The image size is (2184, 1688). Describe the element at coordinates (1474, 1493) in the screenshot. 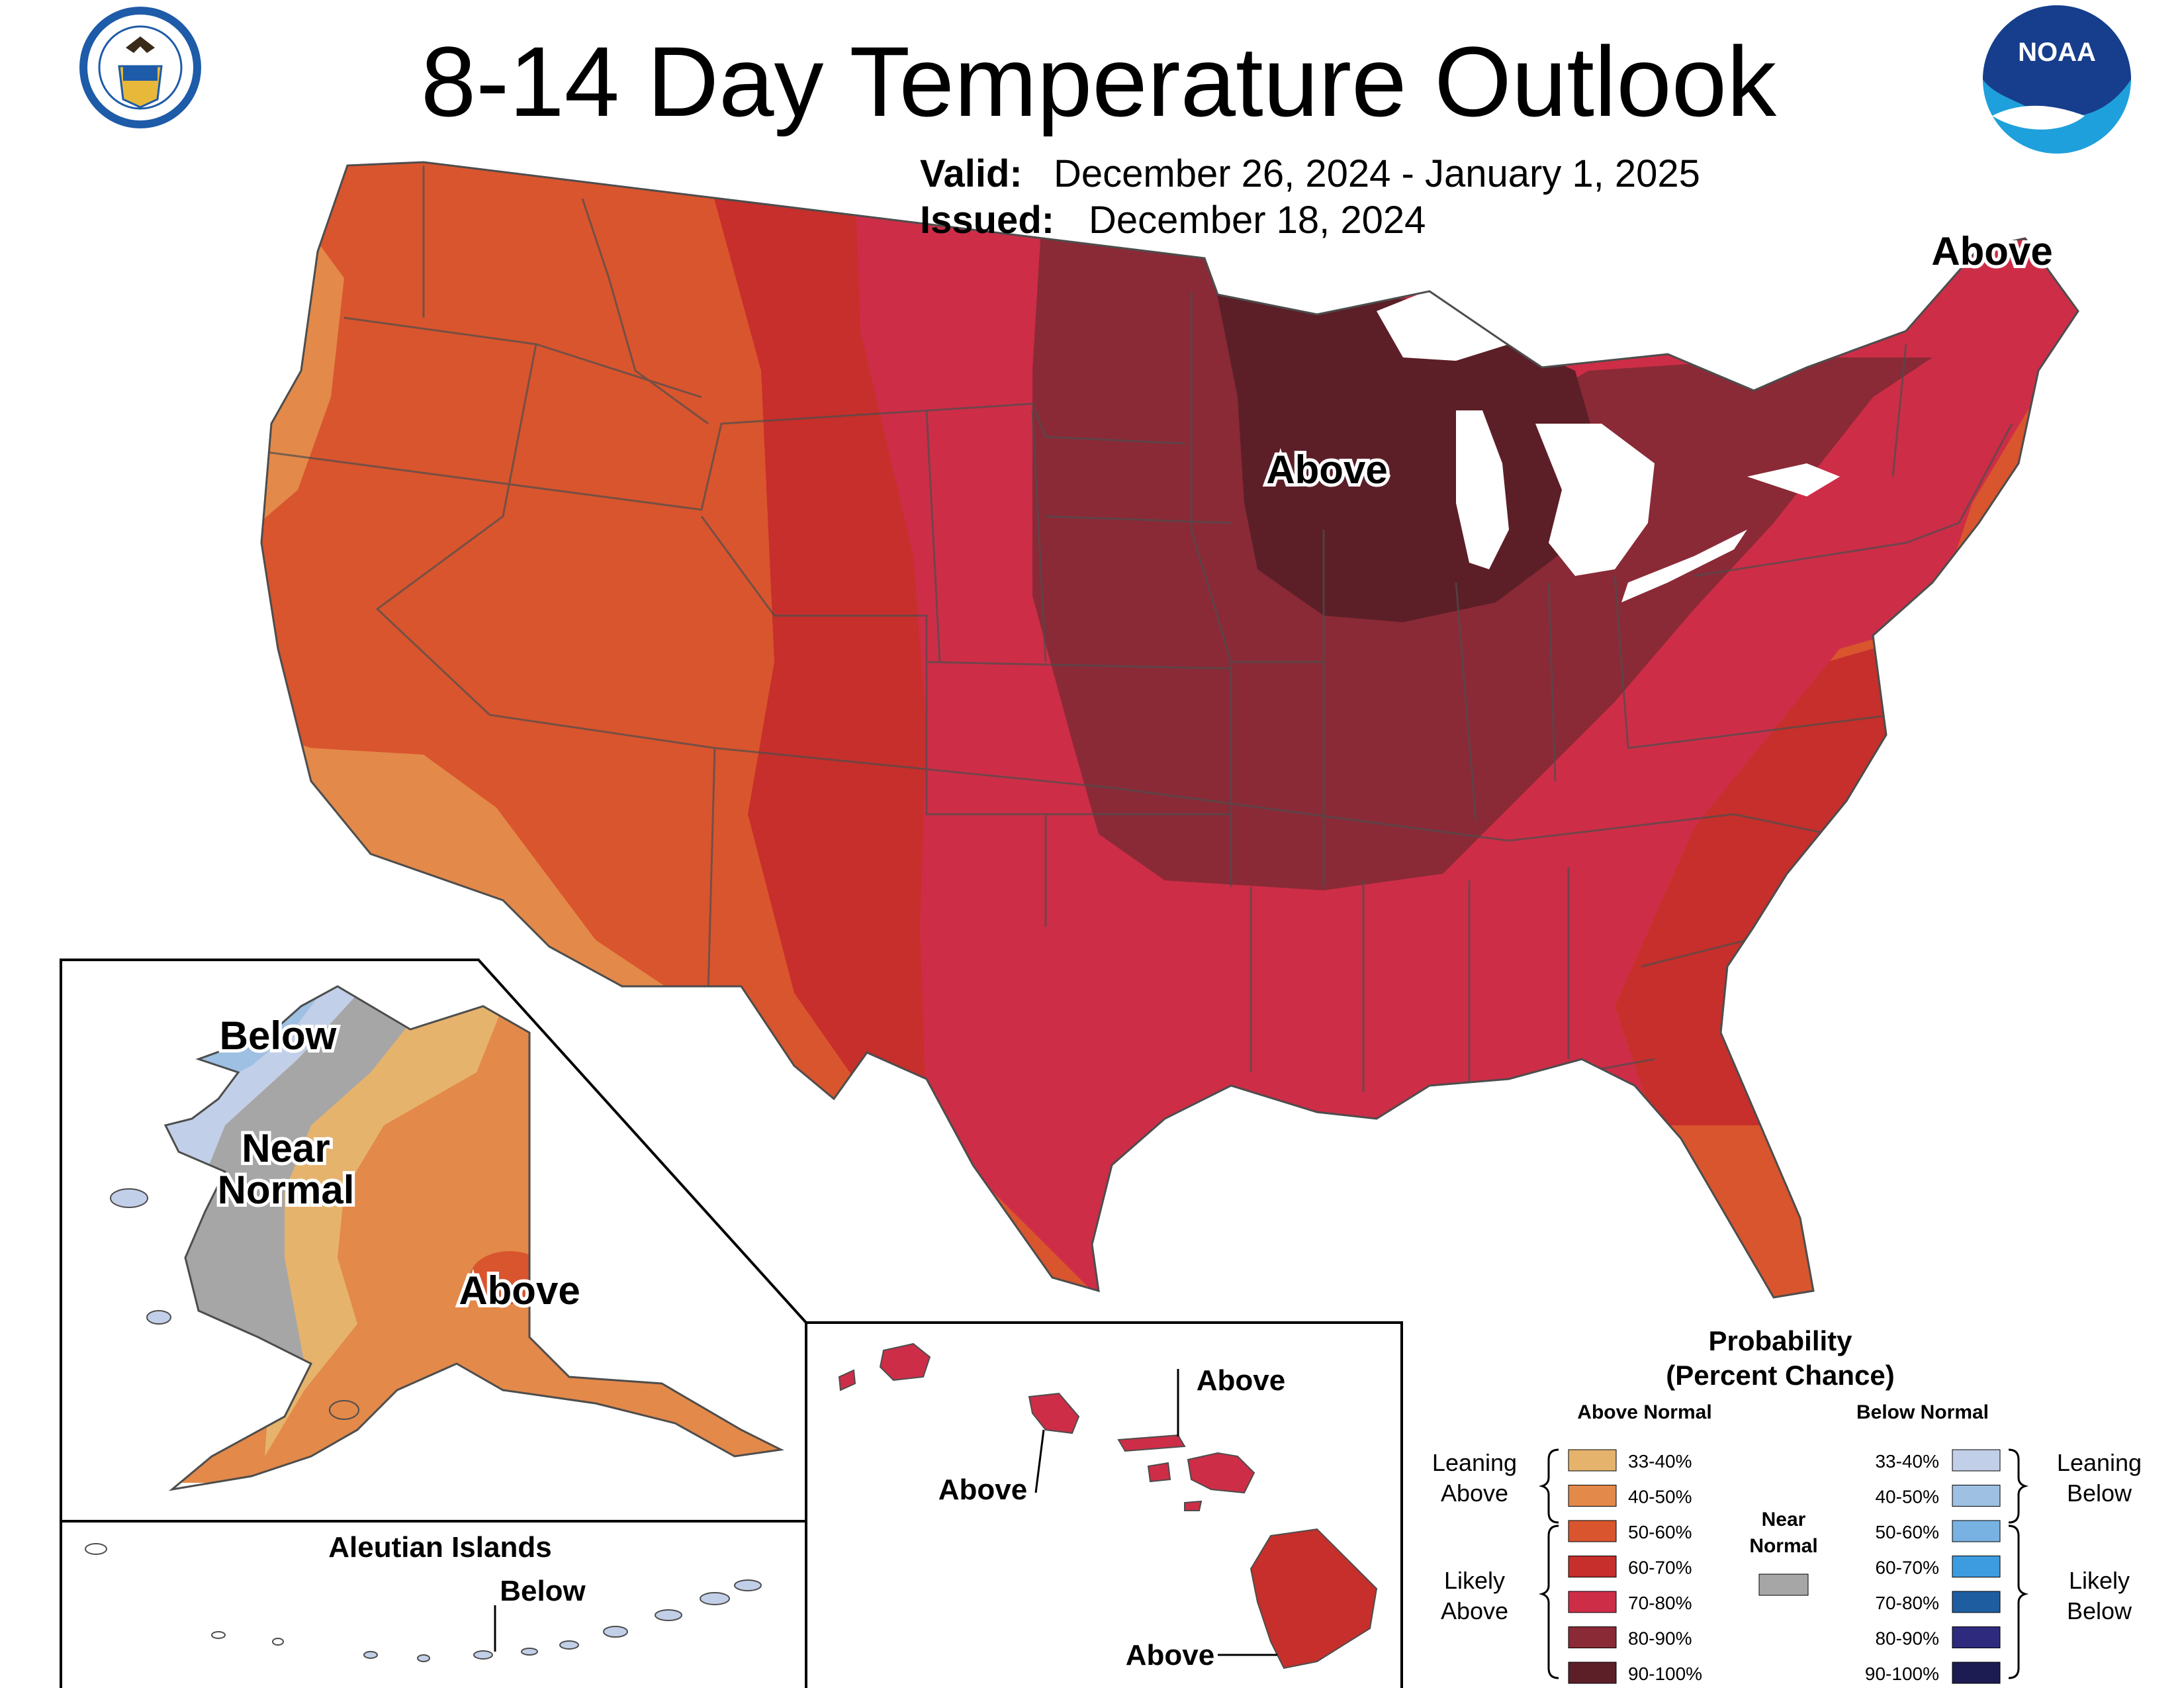

I see `legend-leaning-above-2: Above` at that location.